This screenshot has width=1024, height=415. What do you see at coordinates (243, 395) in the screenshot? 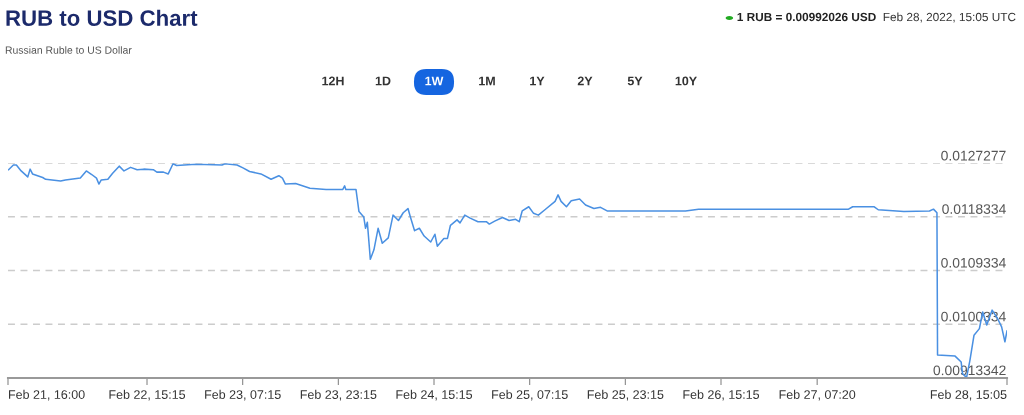
I see `x-tick-label: Feb 23, 07:15` at bounding box center [243, 395].